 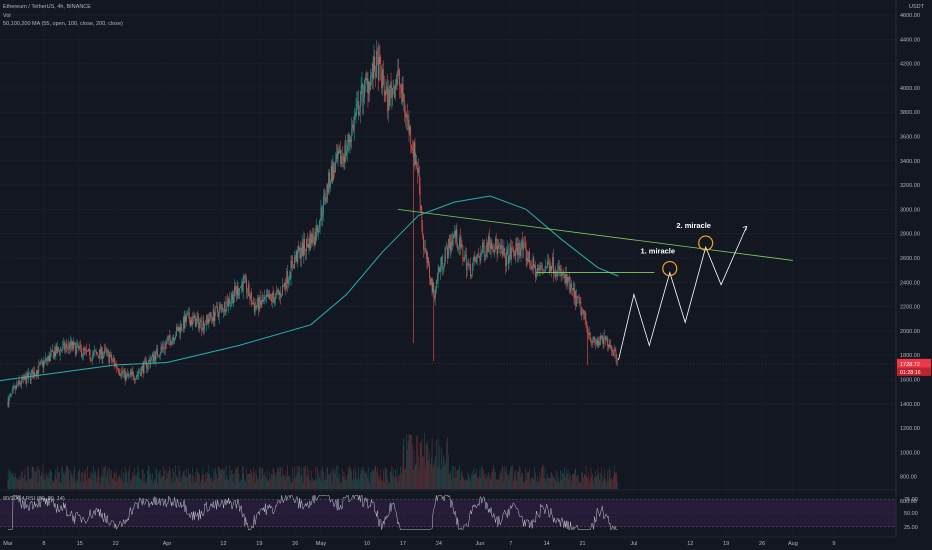 I want to click on price-tick: 1400.00, so click(x=910, y=405).